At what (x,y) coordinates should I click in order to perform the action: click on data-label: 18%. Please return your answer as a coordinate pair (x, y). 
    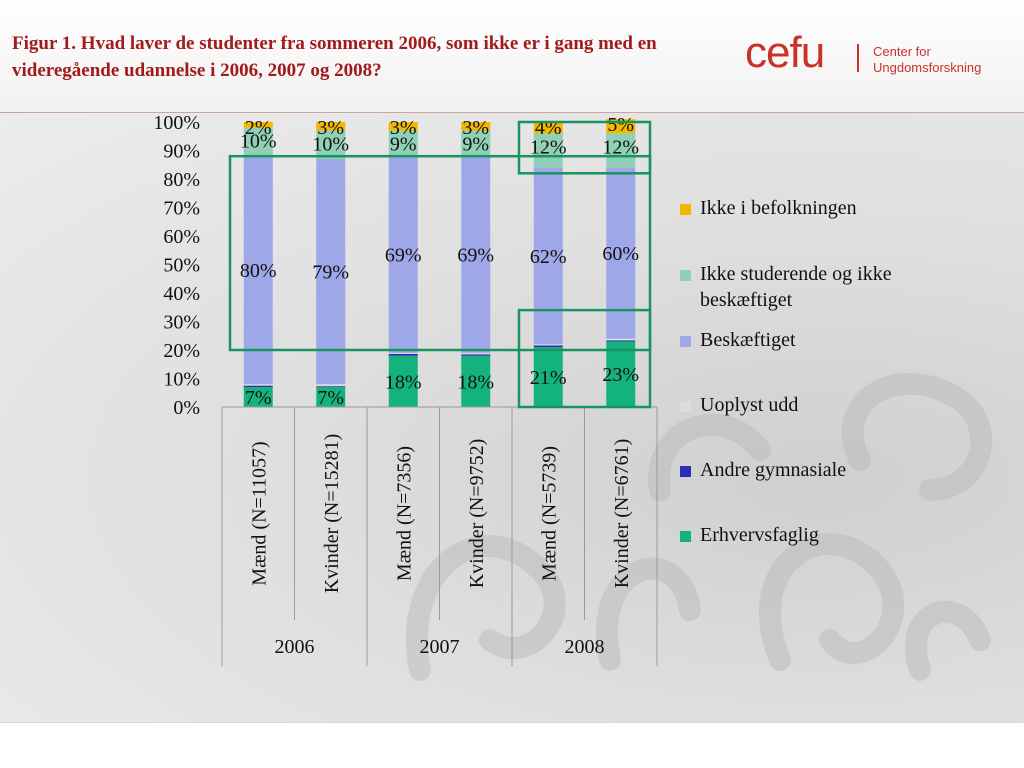
    Looking at the image, I should click on (475, 382).